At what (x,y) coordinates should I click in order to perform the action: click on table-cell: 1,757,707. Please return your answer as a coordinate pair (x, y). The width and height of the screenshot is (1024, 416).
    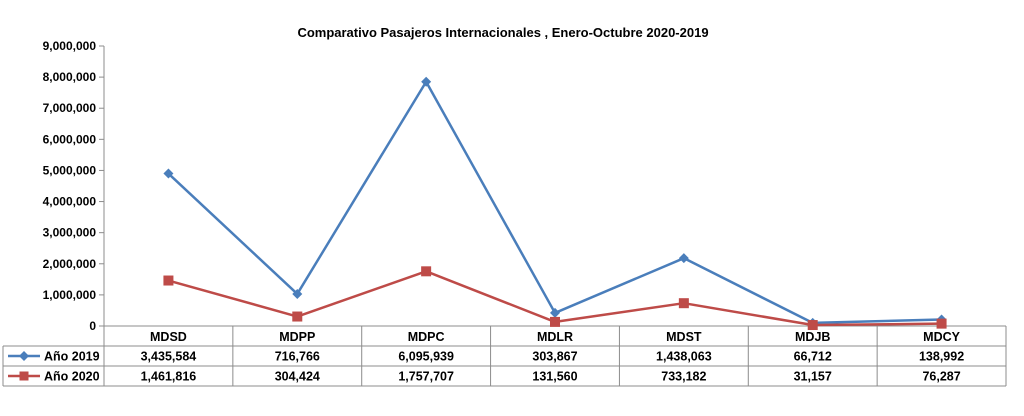
    Looking at the image, I should click on (426, 377).